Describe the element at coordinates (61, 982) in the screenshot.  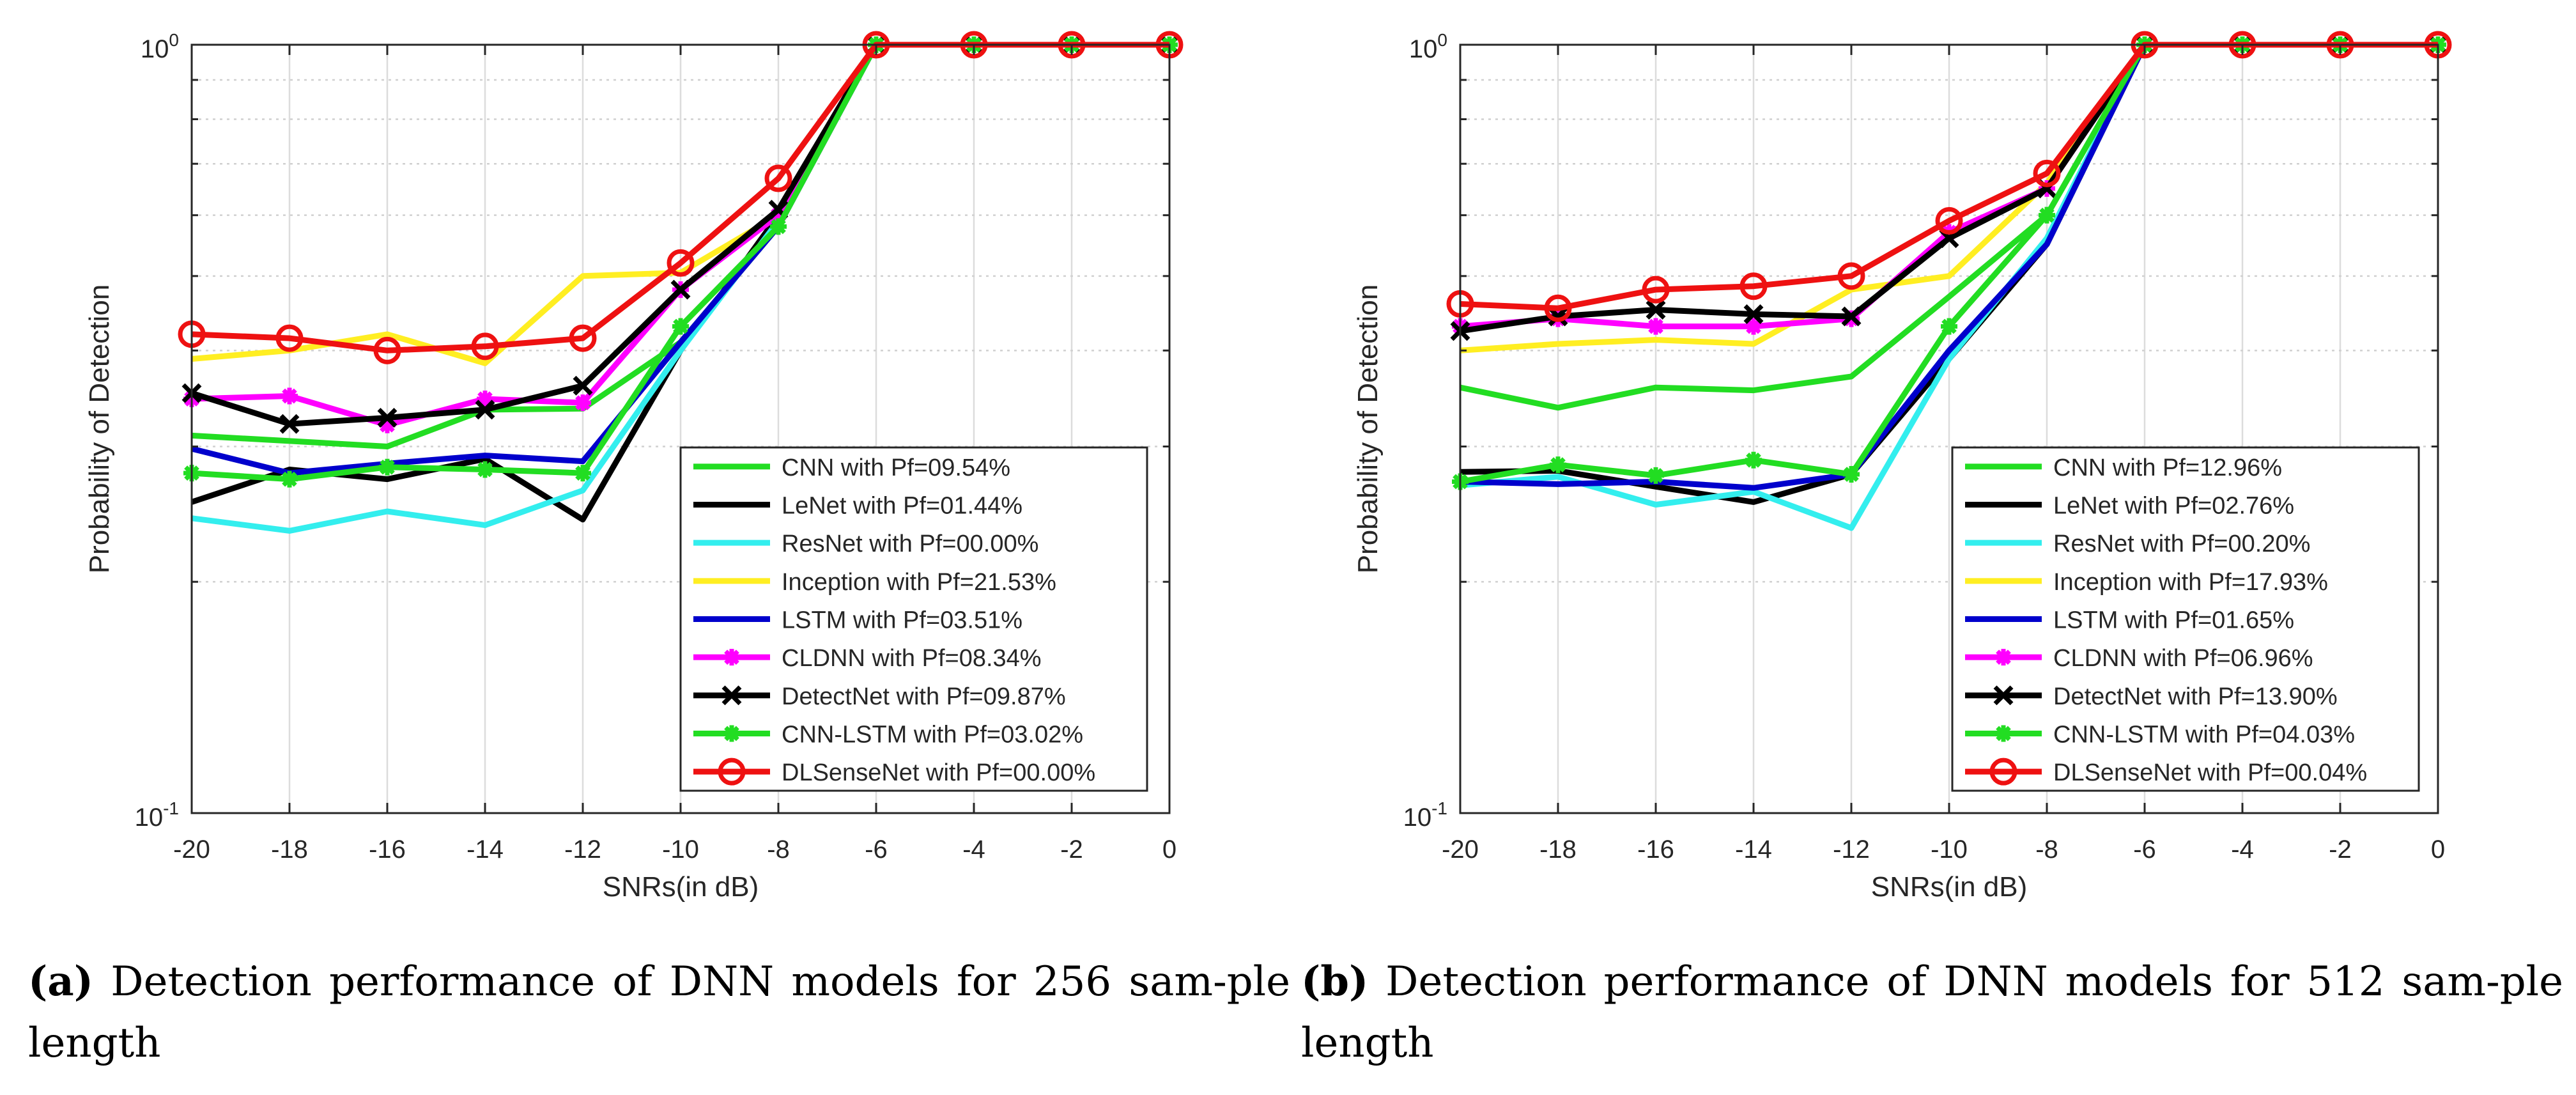
I see `caption-a-label: (a)` at that location.